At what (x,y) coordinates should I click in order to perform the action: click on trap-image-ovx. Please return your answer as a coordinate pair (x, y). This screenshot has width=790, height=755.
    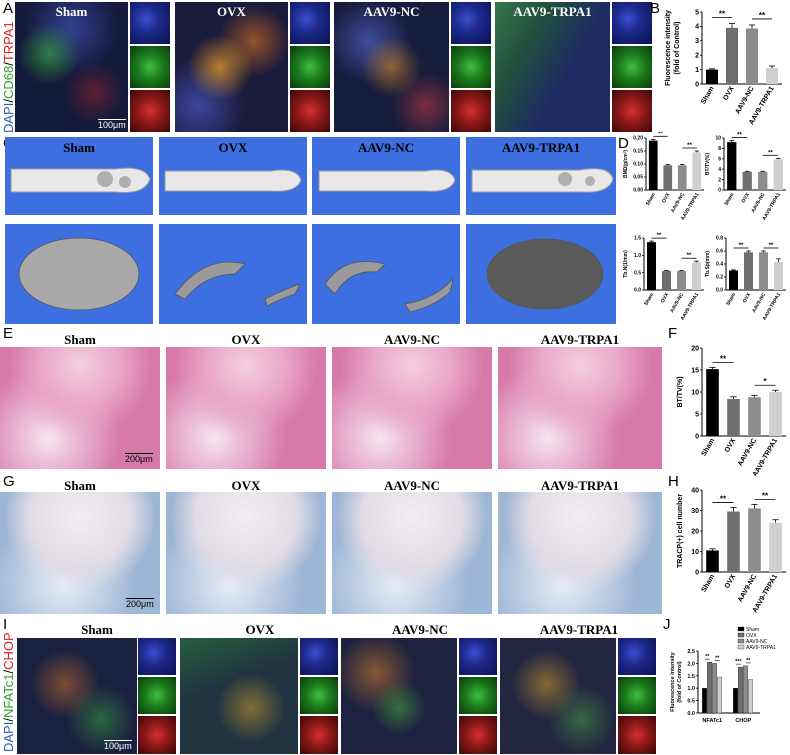
    Looking at the image, I should click on (246, 553).